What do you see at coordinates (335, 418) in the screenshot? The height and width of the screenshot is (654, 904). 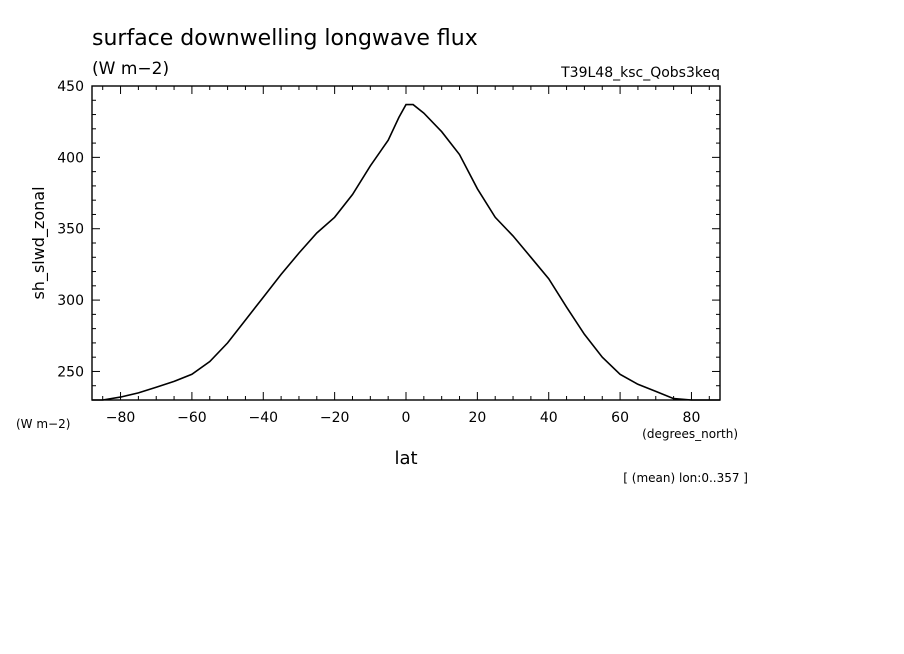 I see `x-tick-label: −20` at bounding box center [335, 418].